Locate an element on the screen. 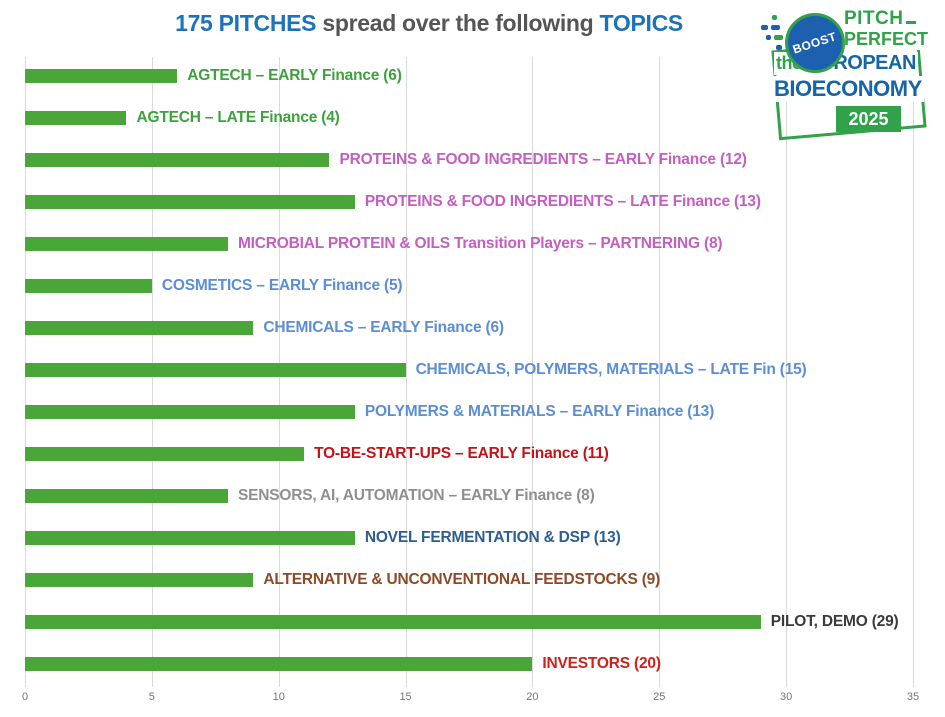  bar-label: PILOT, DEMO (29) is located at coordinates (834, 621).